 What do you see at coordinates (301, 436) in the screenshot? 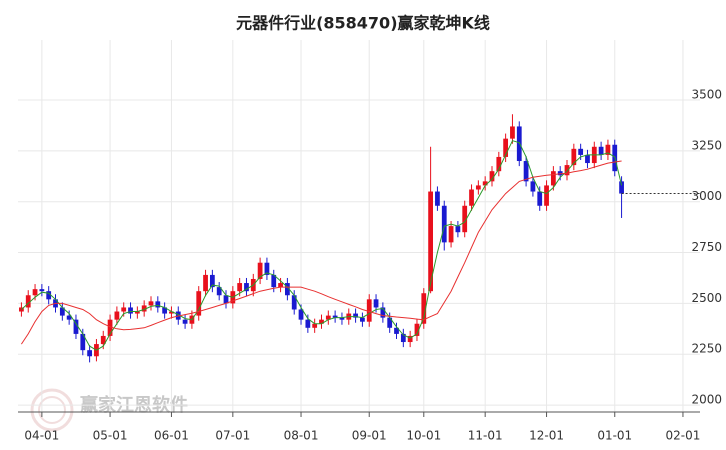
I see `x-tick-label: 08-01` at bounding box center [301, 436].